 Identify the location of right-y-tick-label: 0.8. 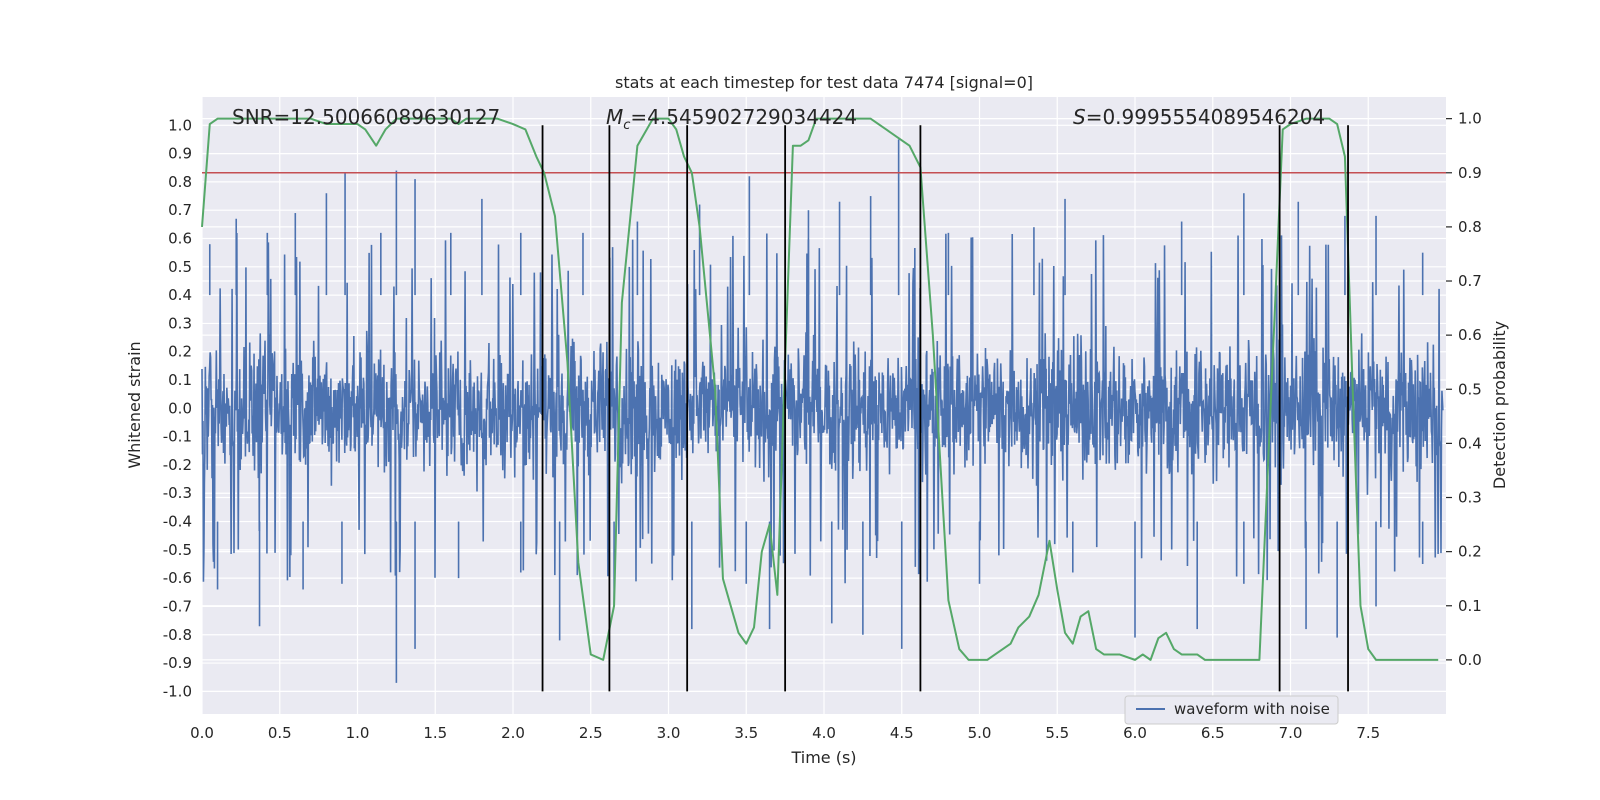
(1470, 227).